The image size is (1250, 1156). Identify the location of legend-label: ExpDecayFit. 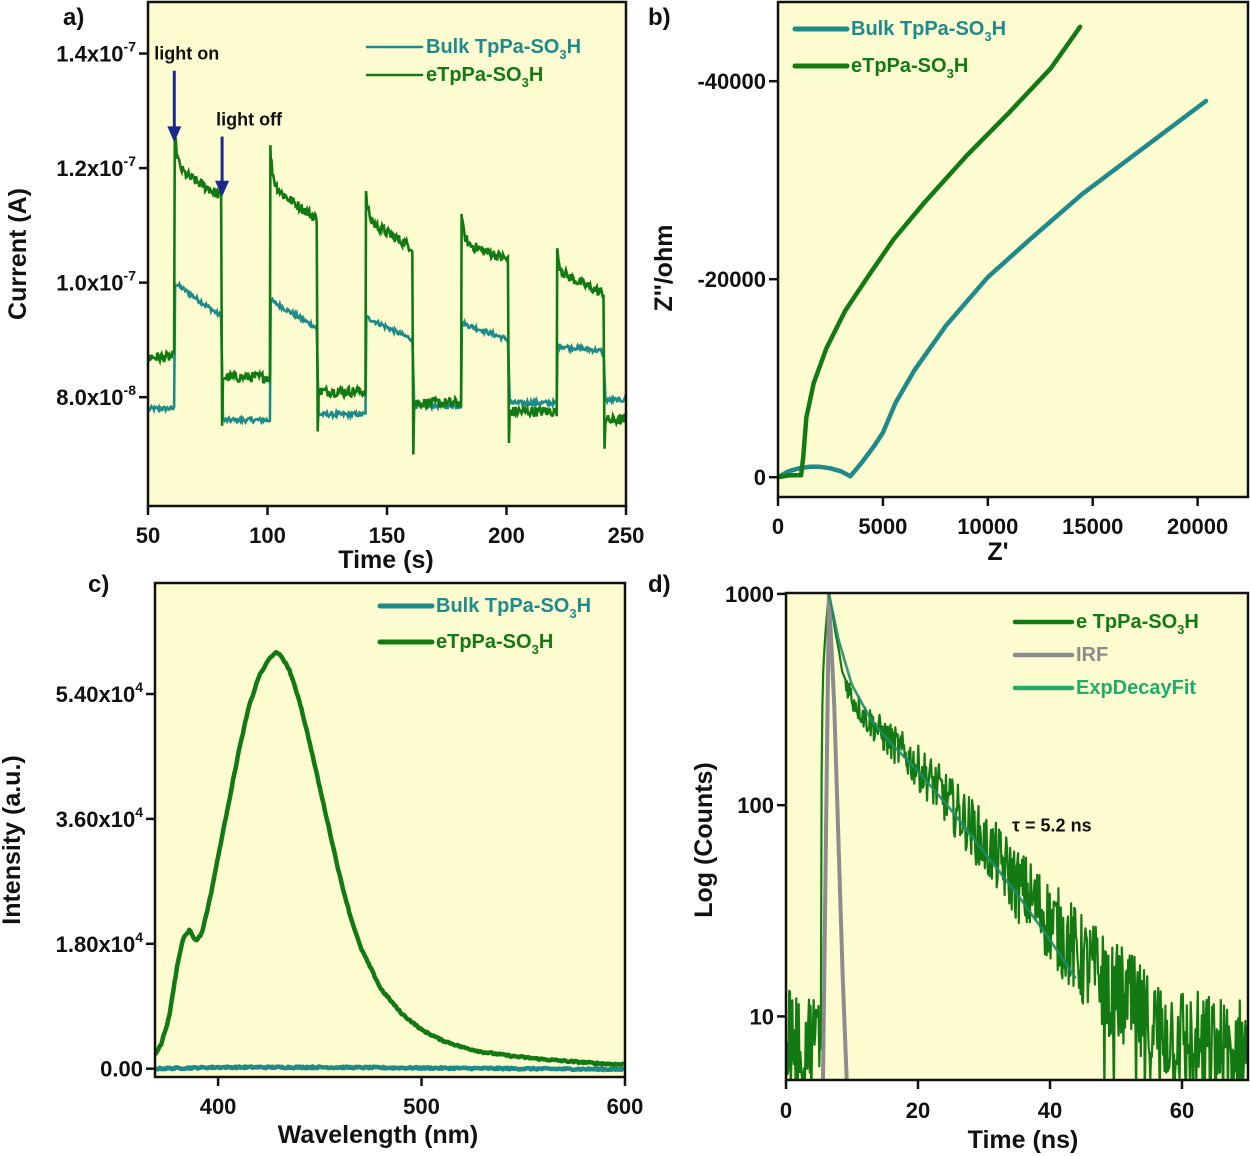
(1136, 688).